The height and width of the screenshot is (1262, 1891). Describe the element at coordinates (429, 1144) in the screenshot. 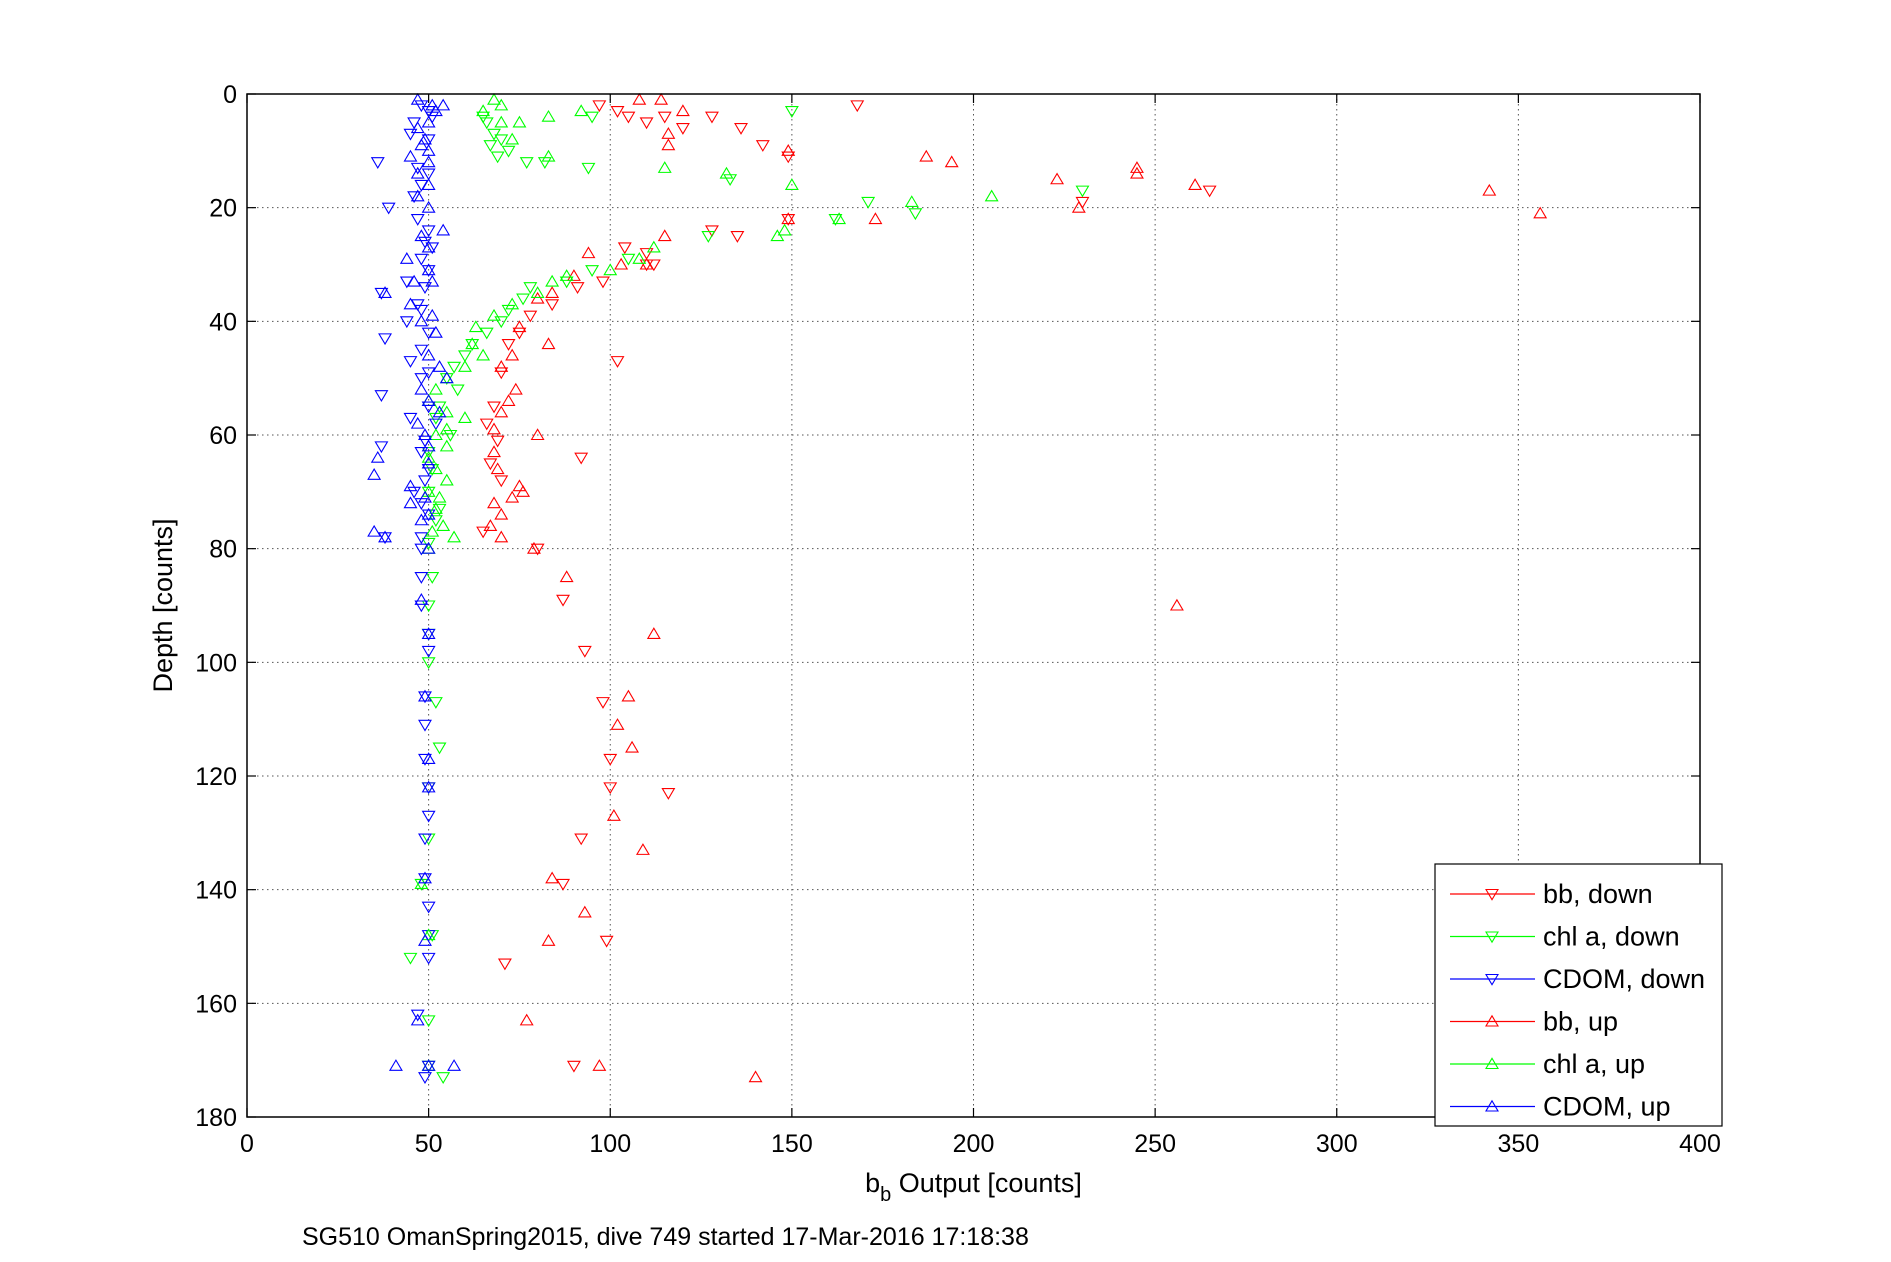

I see `x-tick-label: 50` at that location.